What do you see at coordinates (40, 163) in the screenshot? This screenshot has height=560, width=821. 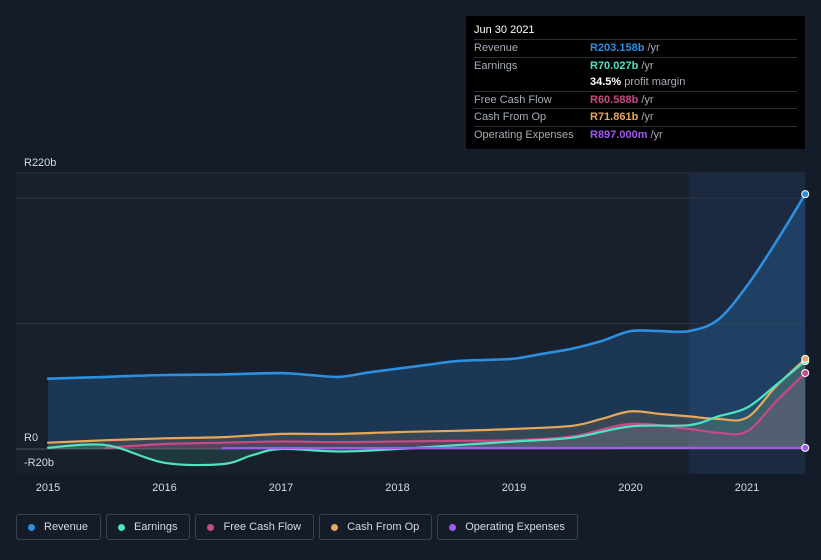 I see `y-tick-label: R220b` at bounding box center [40, 163].